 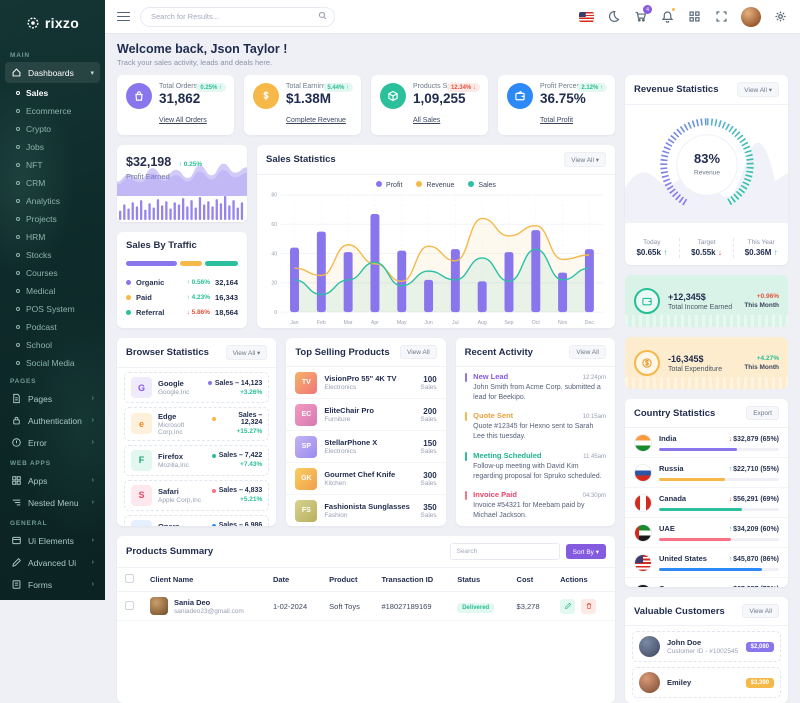 I want to click on column-header: Cost, so click(x=531, y=580).